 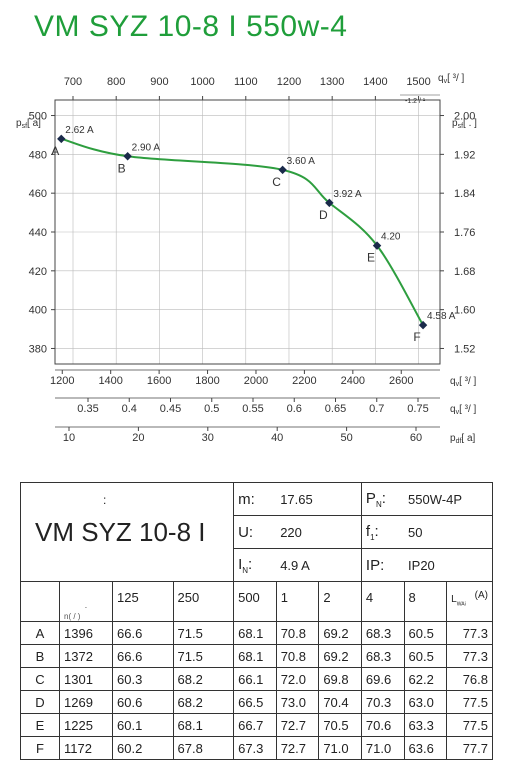 What do you see at coordinates (464, 349) in the screenshot?
I see `right-tick-label: 1.52` at bounding box center [464, 349].